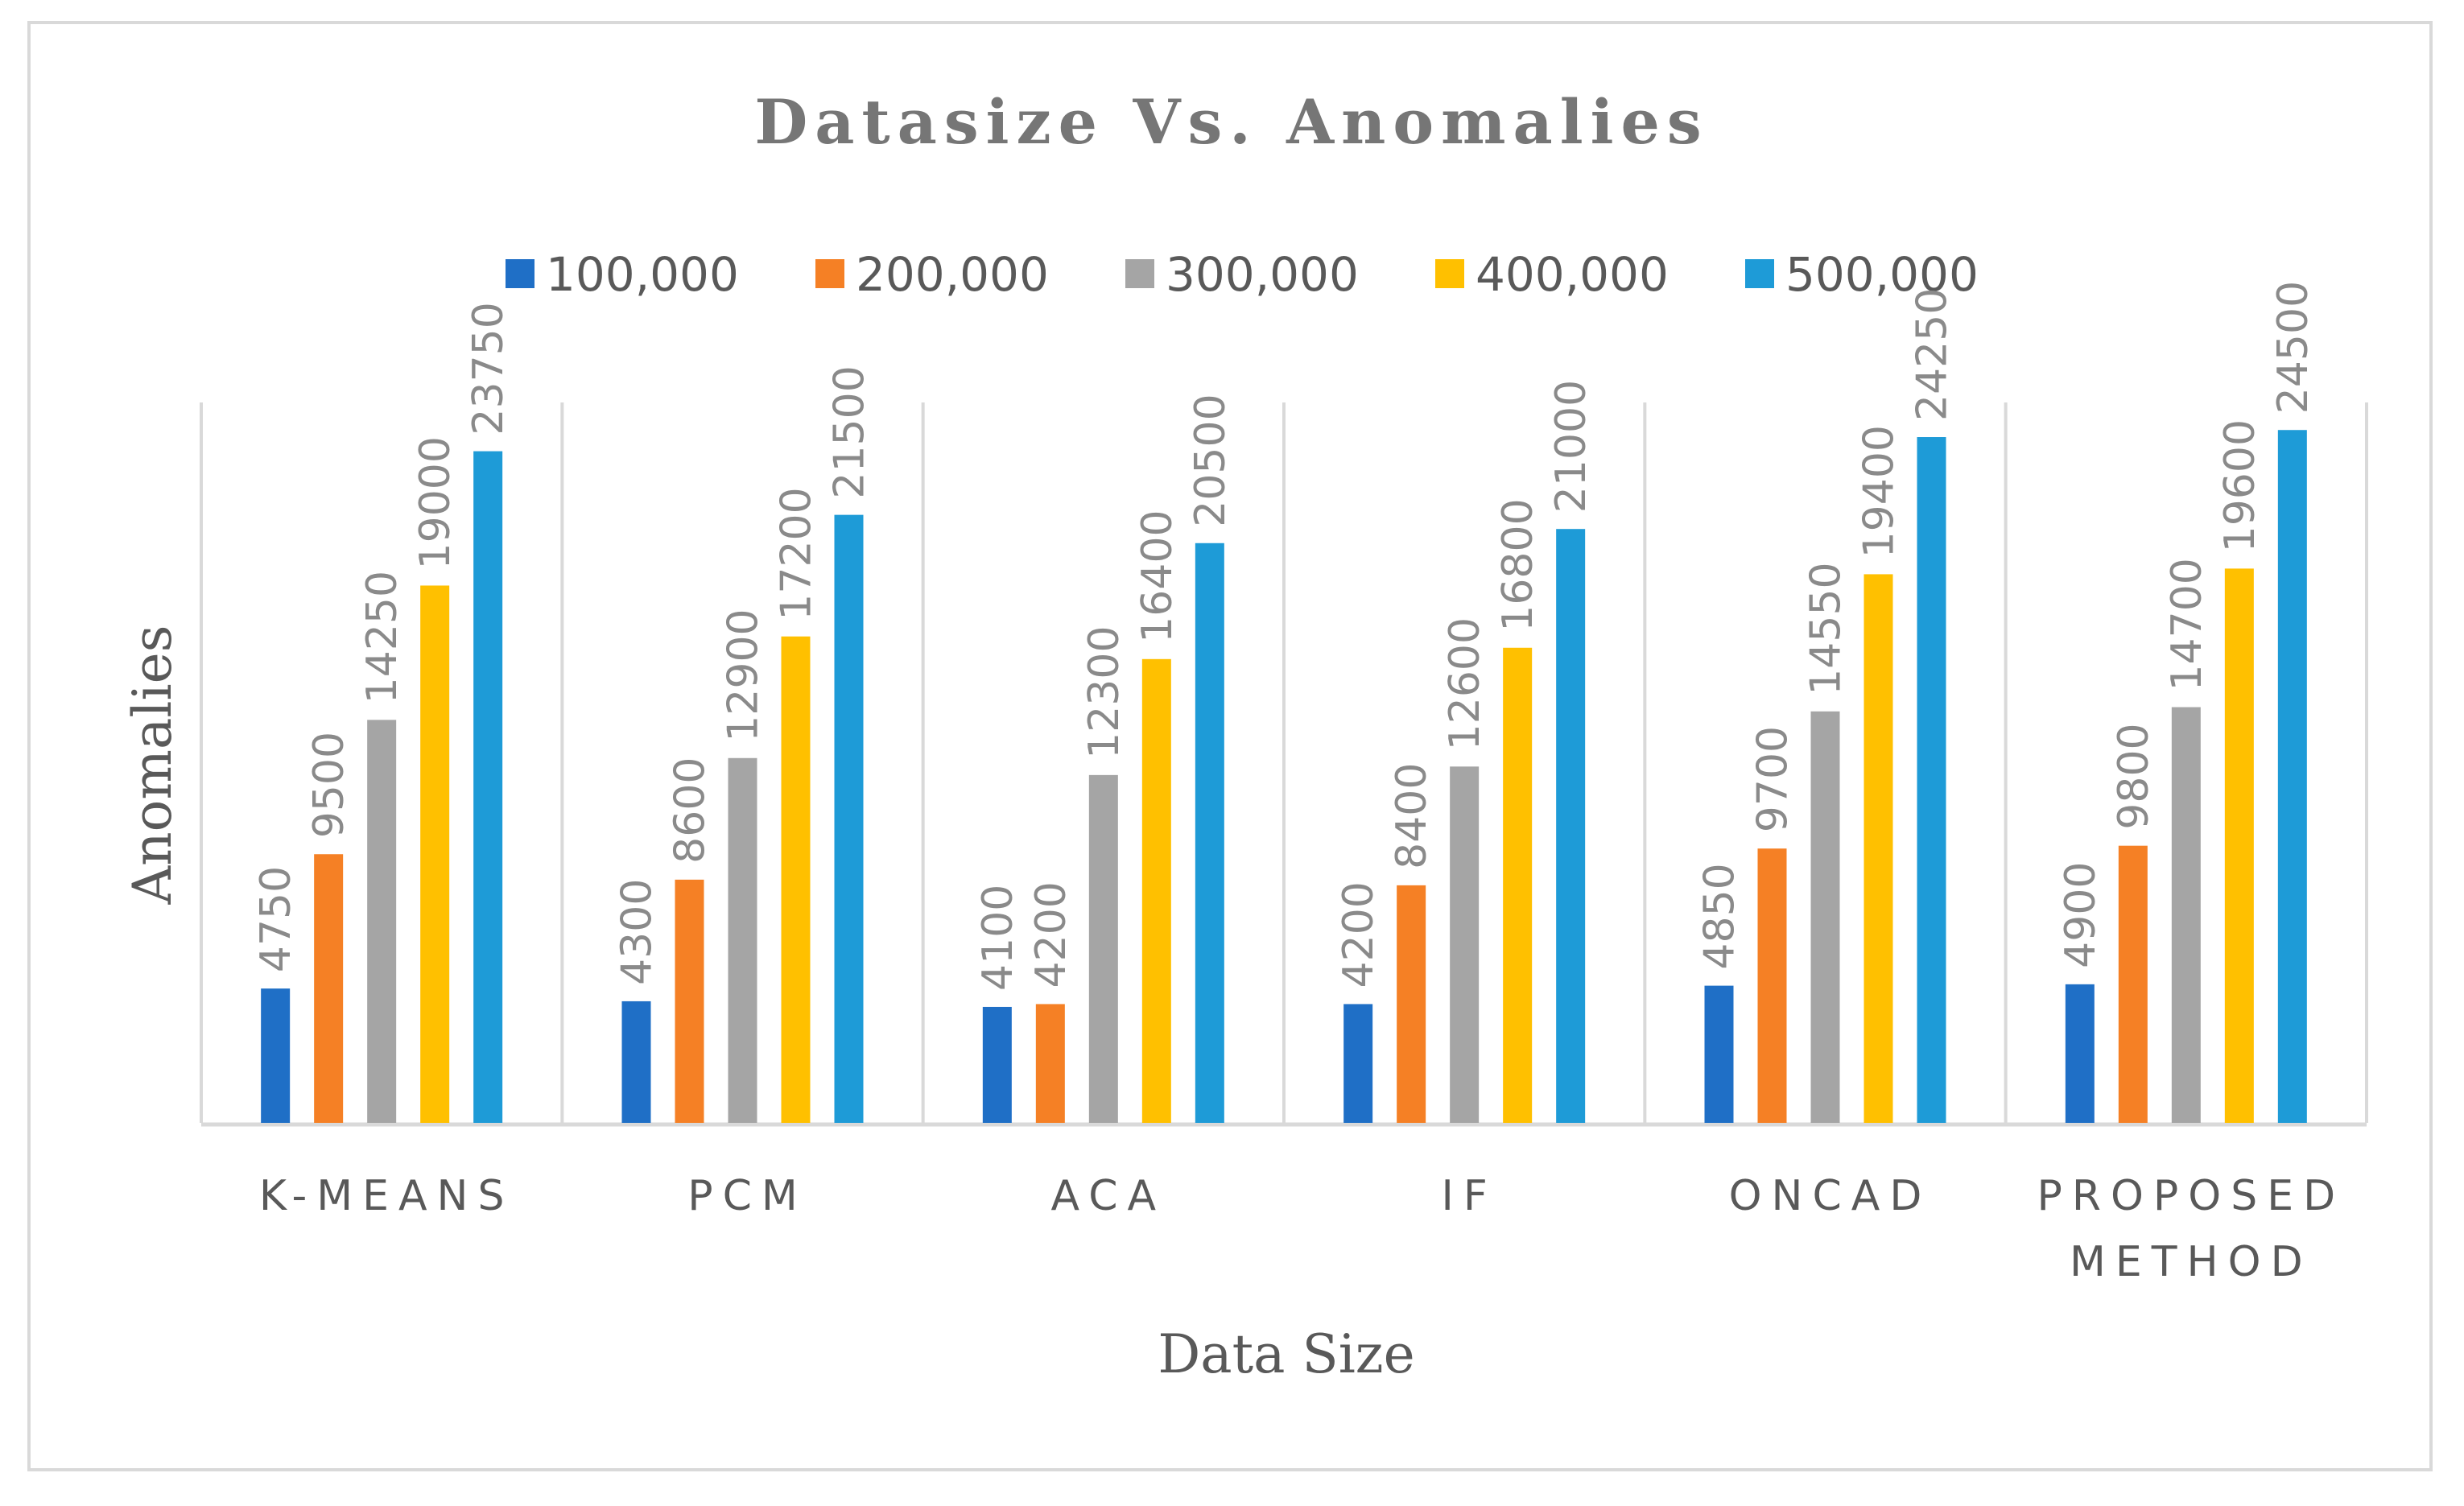  Describe the element at coordinates (952, 274) in the screenshot. I see `legend-label: 200,000` at that location.